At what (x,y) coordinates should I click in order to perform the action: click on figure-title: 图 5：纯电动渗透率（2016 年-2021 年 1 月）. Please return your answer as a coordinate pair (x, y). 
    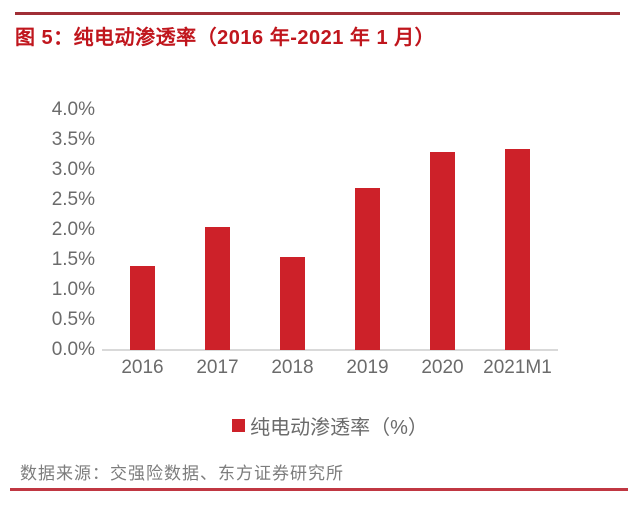
    Looking at the image, I should click on (225, 38).